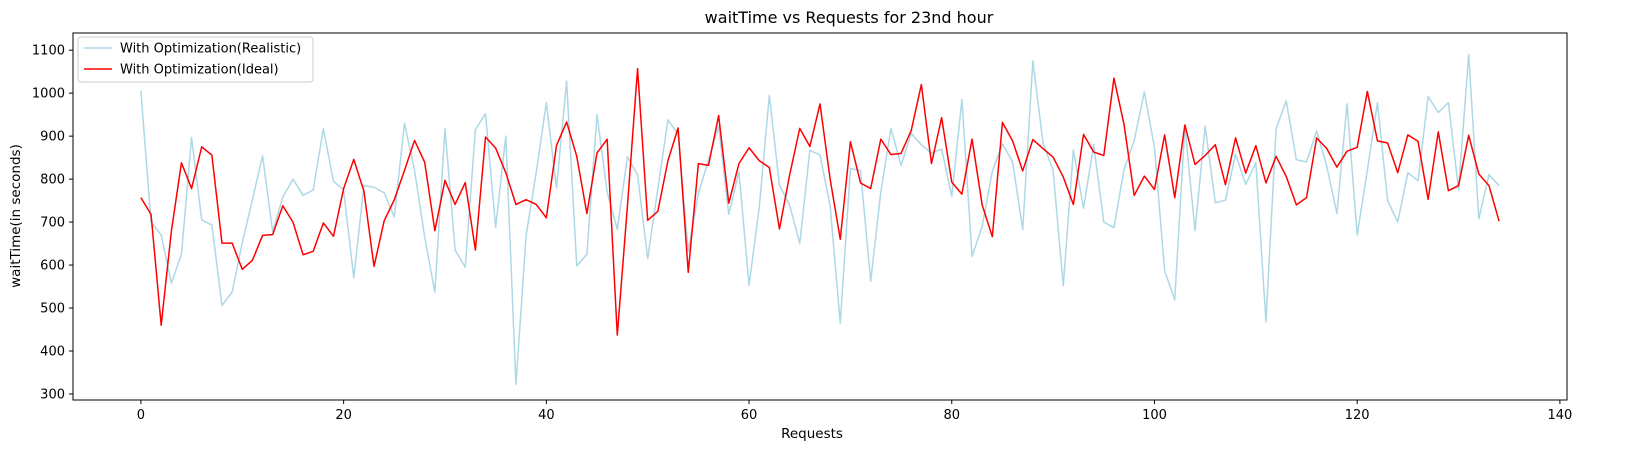 This screenshot has width=1640, height=470. What do you see at coordinates (546, 415) in the screenshot?
I see `x-tick-label: 40` at bounding box center [546, 415].